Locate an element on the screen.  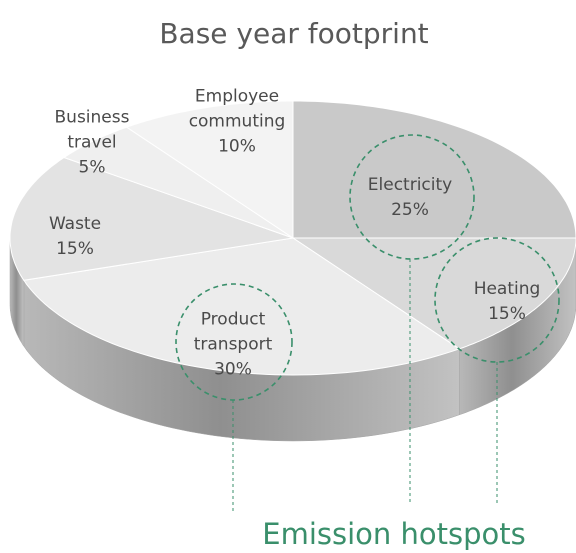
category-label: Electricity is located at coordinates (410, 185).